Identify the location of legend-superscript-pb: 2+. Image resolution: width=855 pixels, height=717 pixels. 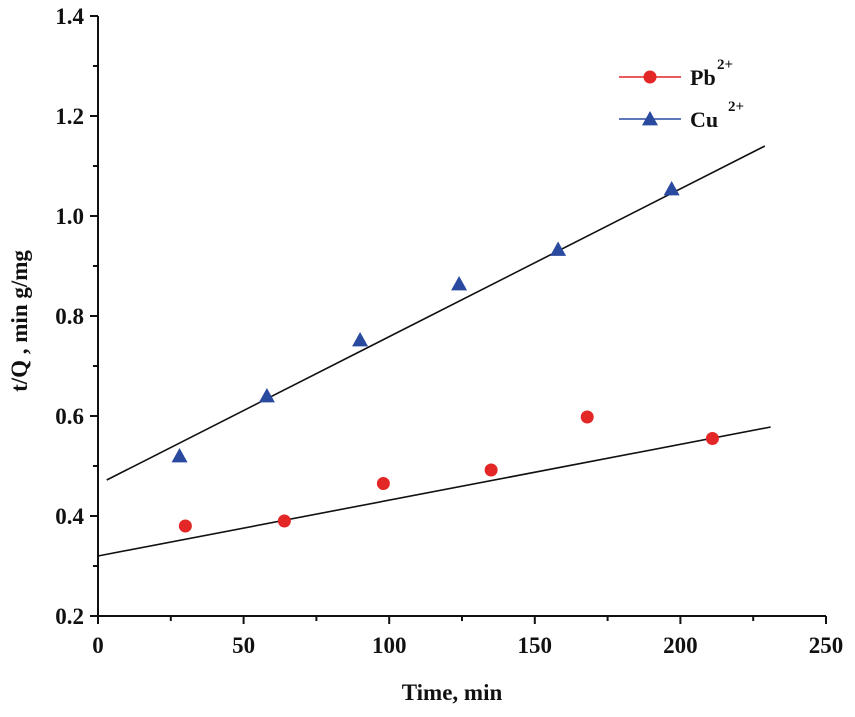
(725, 65).